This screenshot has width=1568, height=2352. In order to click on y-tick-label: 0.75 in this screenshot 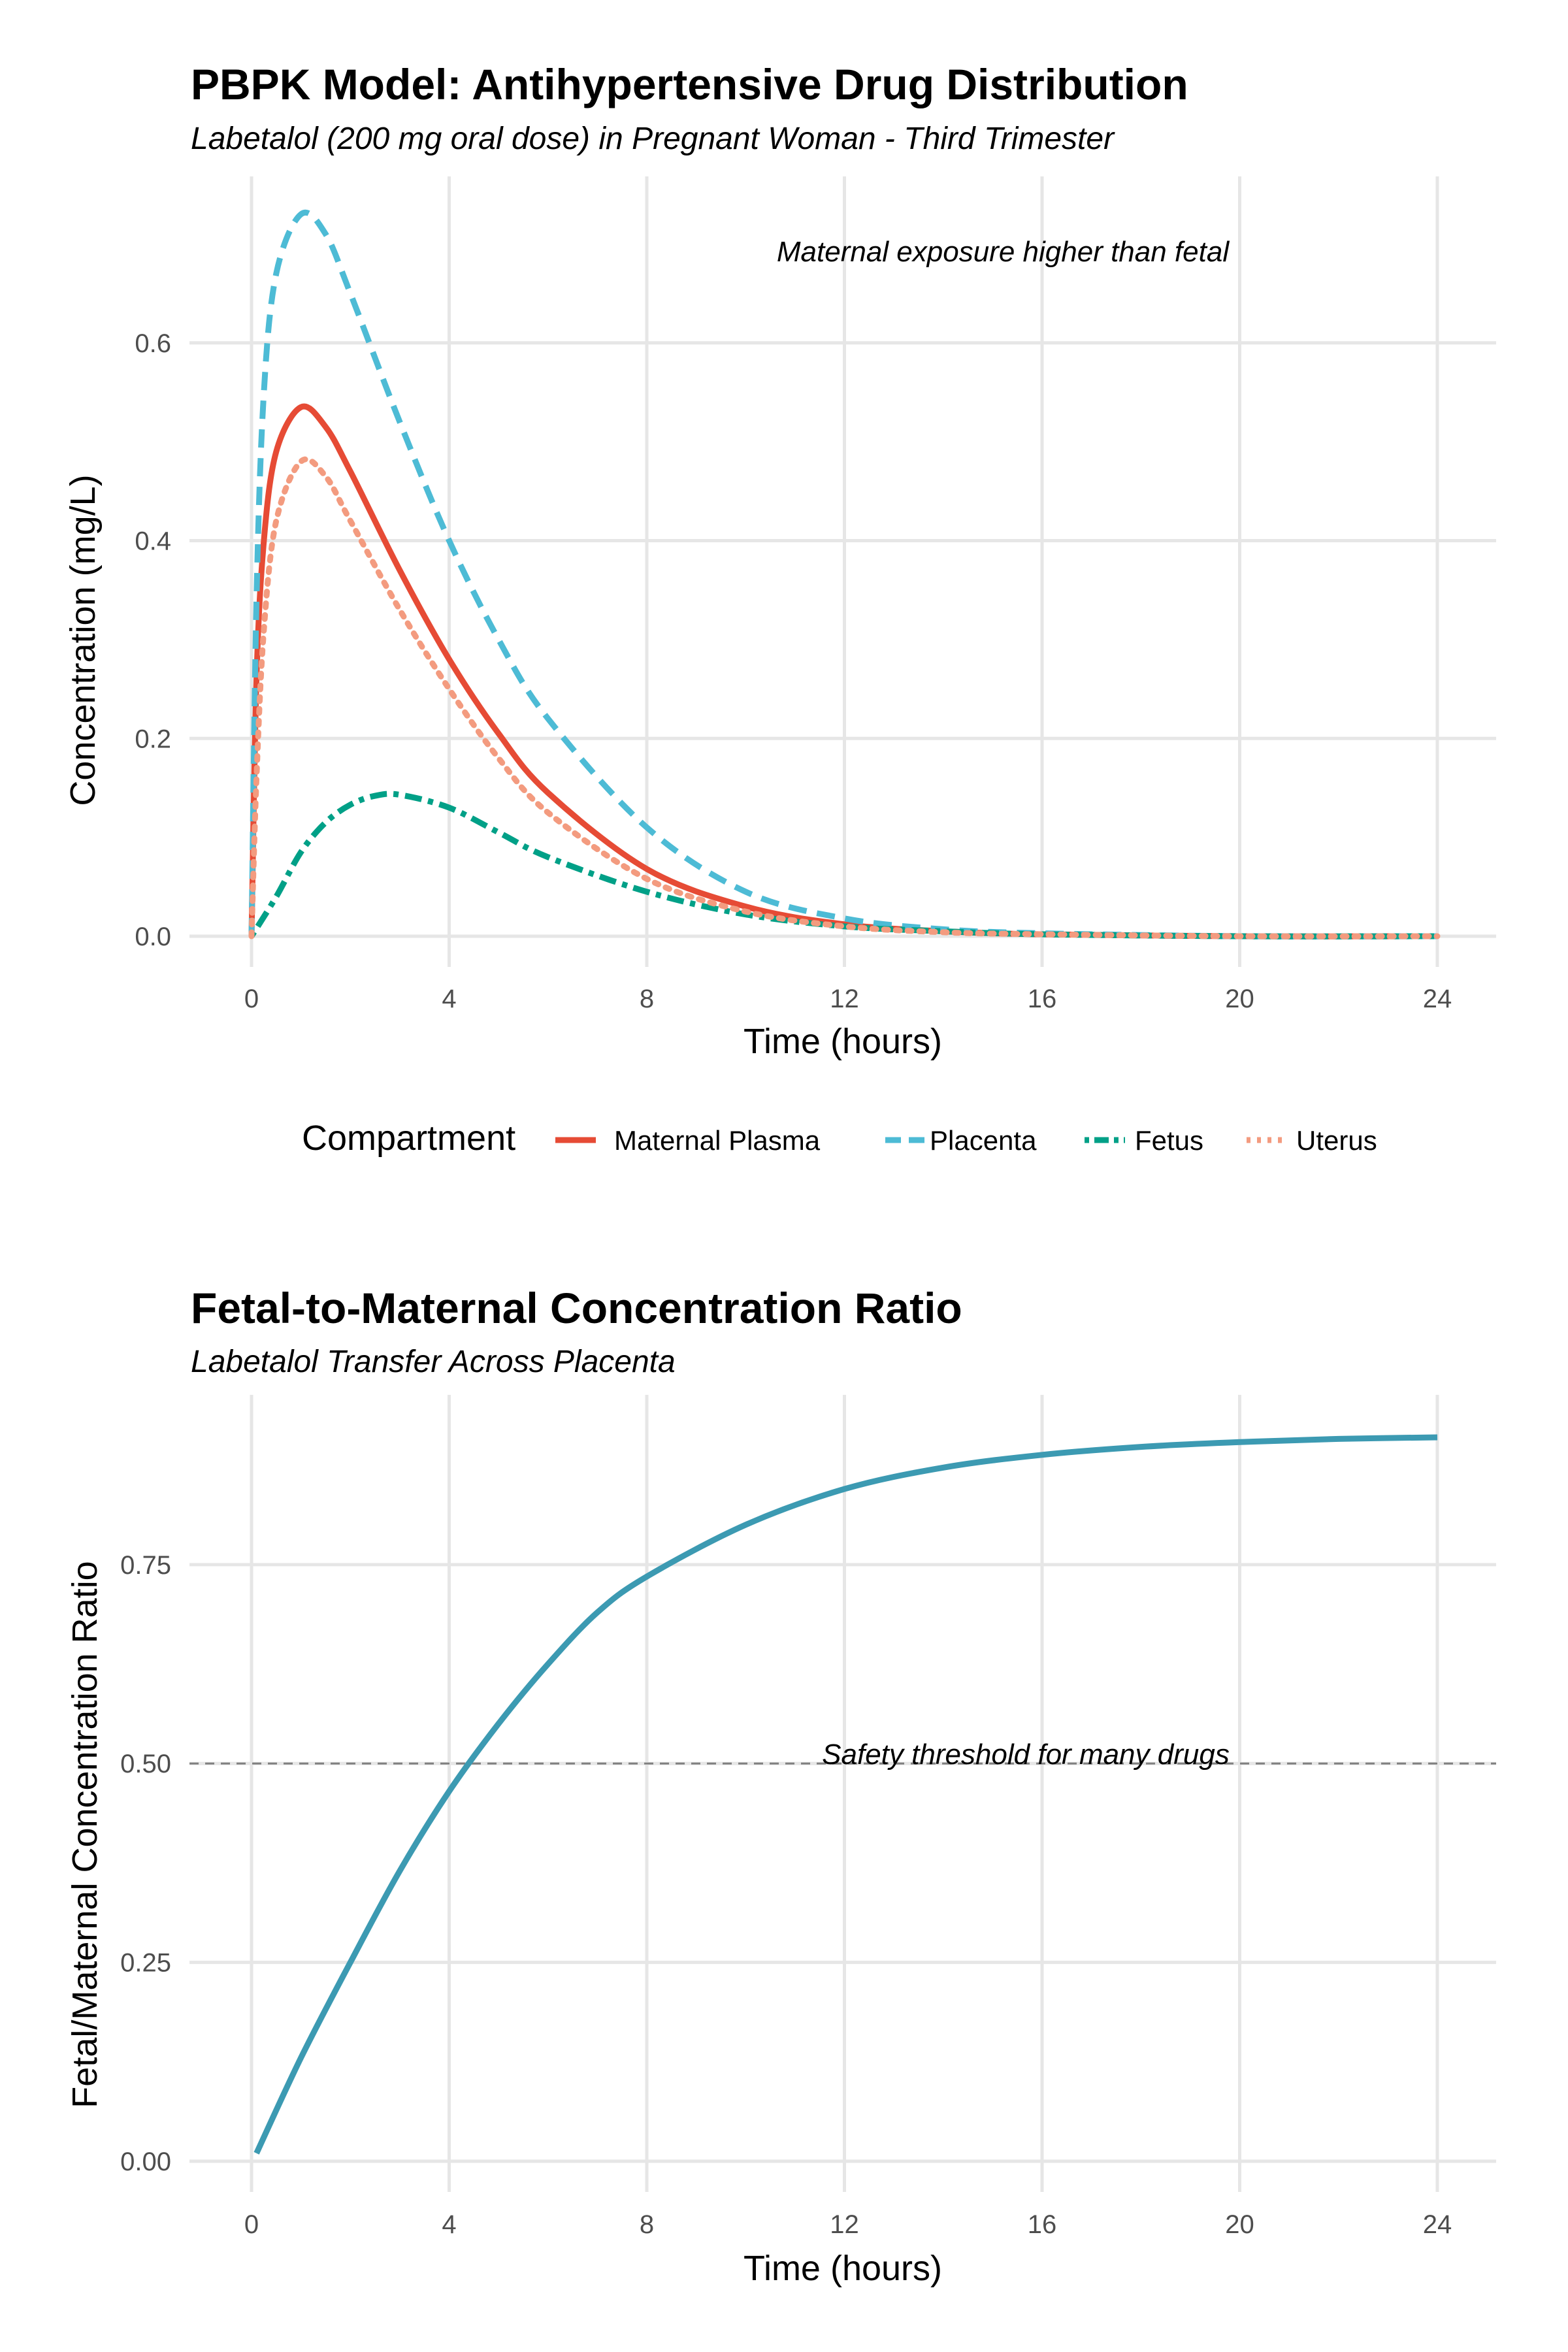, I will do `click(145, 1565)`.